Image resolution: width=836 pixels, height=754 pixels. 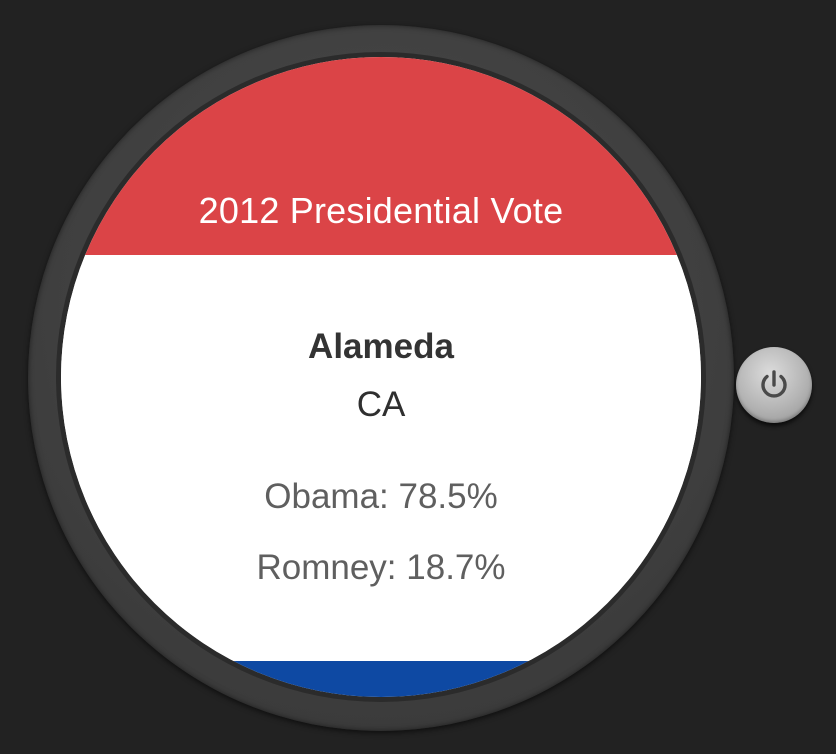 I want to click on power-button, so click(x=774, y=385).